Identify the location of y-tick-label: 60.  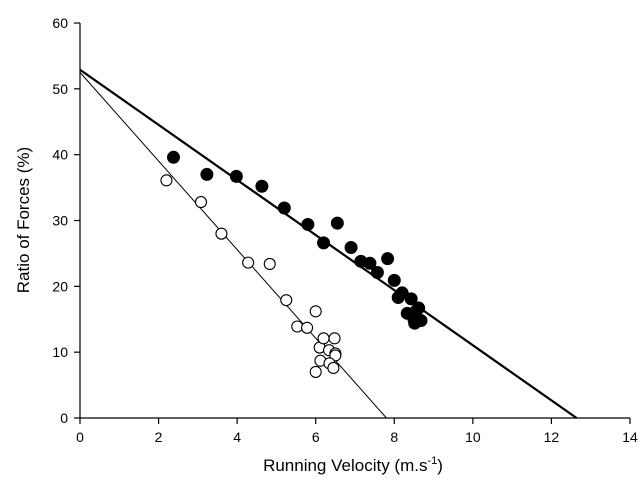
(60, 23).